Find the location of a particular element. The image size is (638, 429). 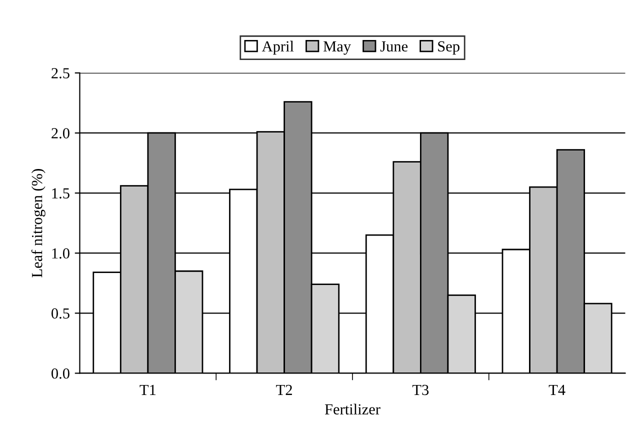

y-tick-label: 2.0 is located at coordinates (61, 133).